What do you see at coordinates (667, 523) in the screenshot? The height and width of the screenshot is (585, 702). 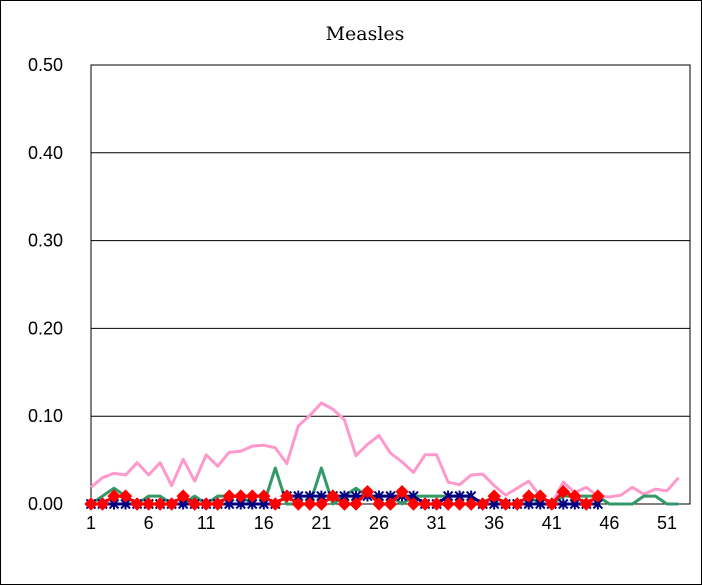 I see `x-tick-label: 51` at bounding box center [667, 523].